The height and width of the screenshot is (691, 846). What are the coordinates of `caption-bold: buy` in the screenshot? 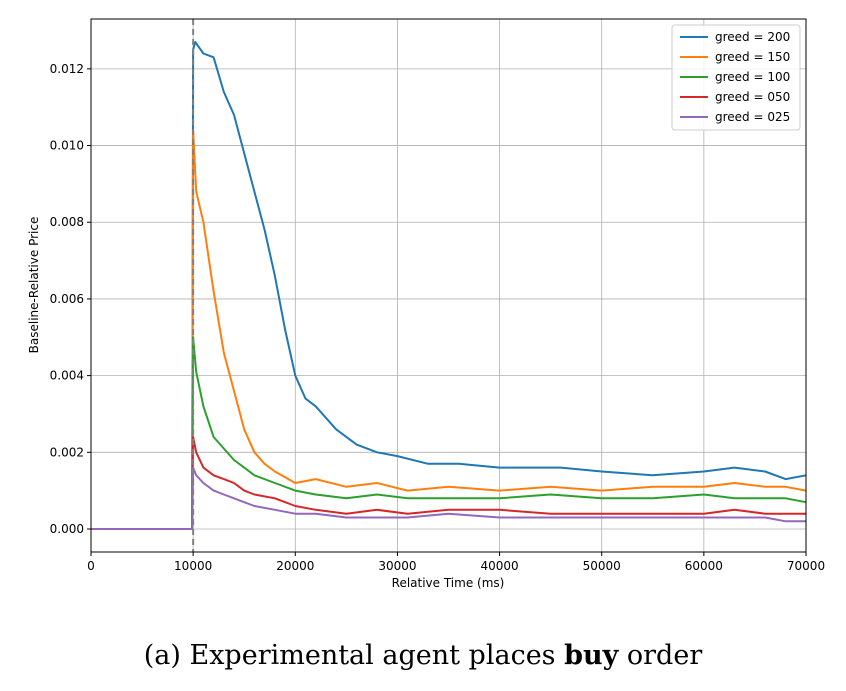 It's located at (591, 655).